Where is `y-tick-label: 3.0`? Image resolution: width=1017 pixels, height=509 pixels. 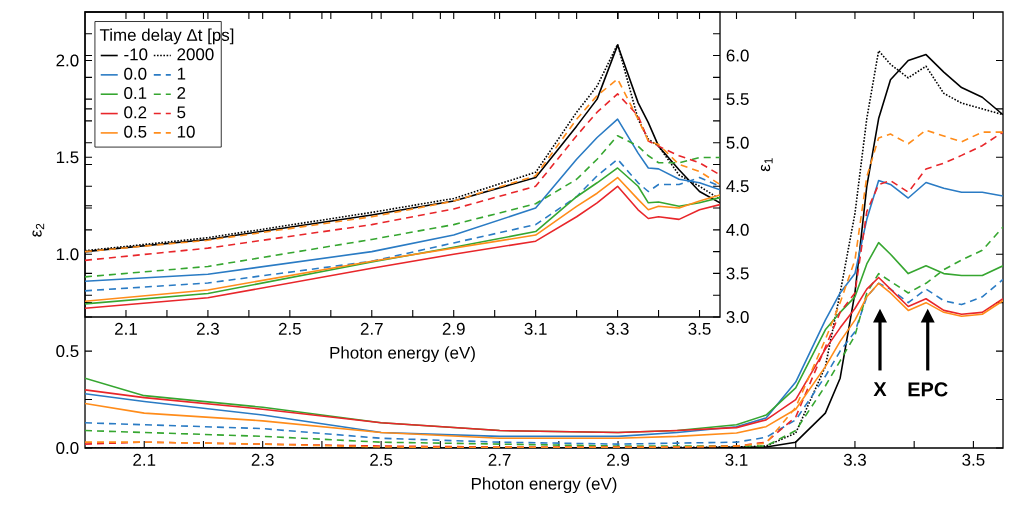 y-tick-label: 3.0 is located at coordinates (737, 316).